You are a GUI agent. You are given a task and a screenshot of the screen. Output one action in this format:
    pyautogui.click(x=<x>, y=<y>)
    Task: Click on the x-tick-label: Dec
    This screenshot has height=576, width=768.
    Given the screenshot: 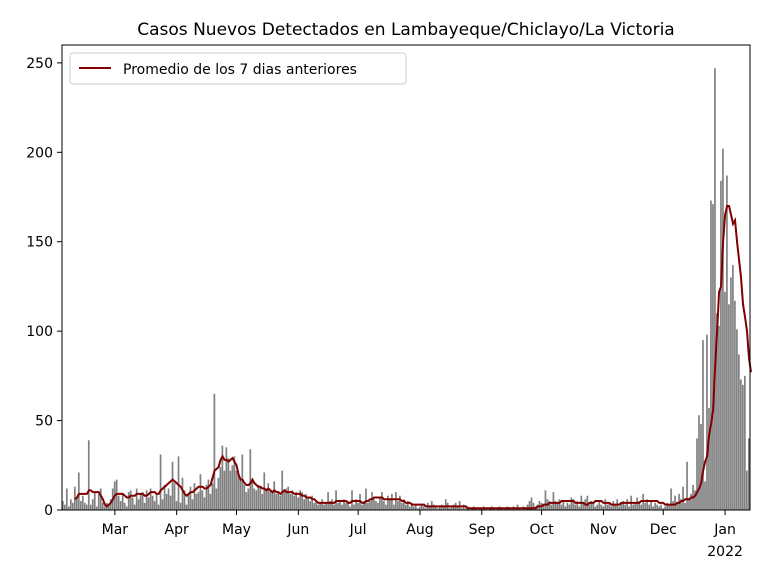 What is the action you would take?
    pyautogui.click(x=663, y=530)
    